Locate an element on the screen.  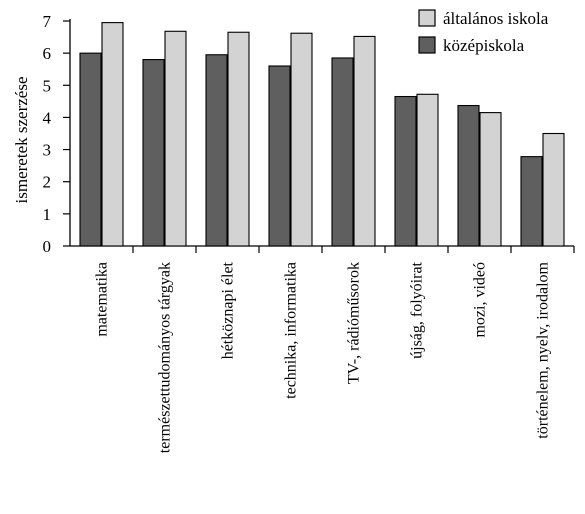
bar-altalanos-iskola-tv-radiomusorok is located at coordinates (364, 141).